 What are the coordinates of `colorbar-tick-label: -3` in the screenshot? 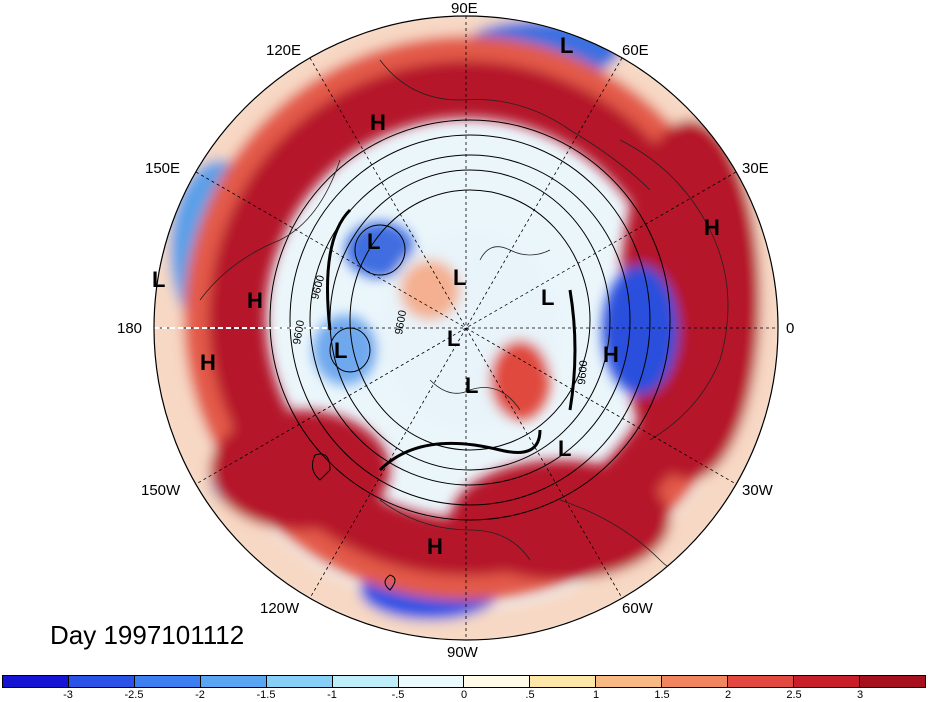 It's located at (68, 695).